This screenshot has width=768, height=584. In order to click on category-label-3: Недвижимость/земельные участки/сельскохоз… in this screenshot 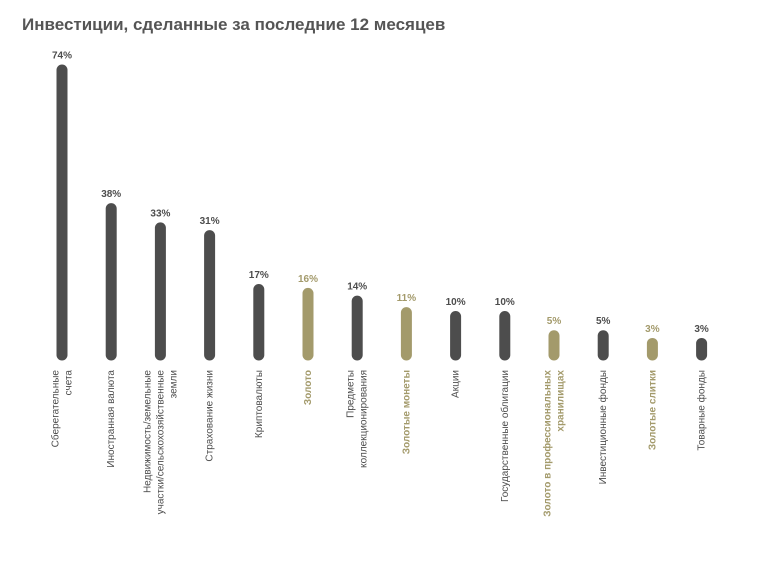, I will do `click(160, 442)`.